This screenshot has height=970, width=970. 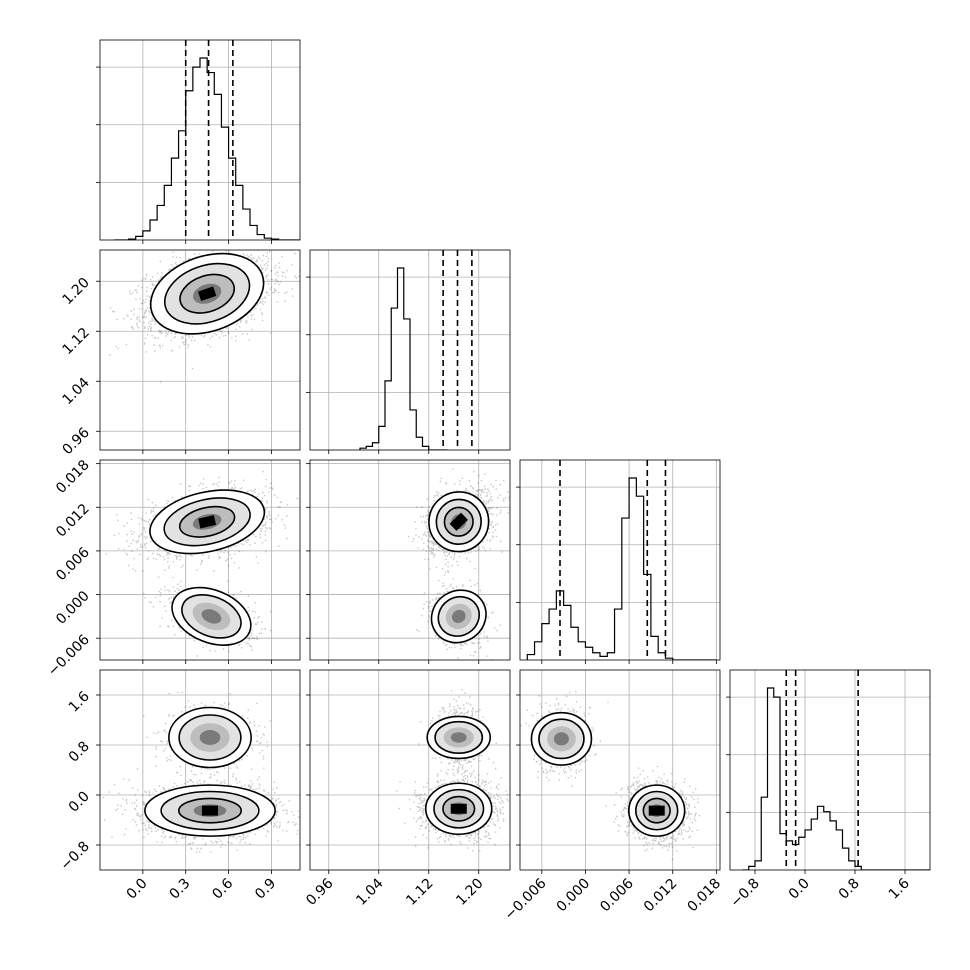 I want to click on y-tick-label: 0.0, so click(x=79, y=802).